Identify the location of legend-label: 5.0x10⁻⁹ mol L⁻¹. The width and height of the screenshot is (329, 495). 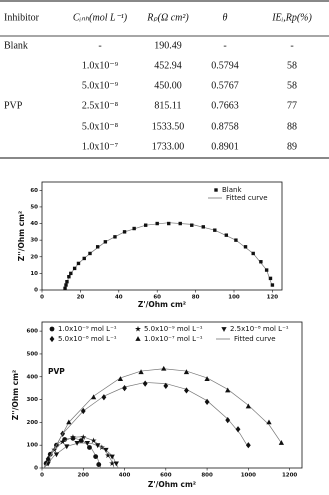
(173, 329).